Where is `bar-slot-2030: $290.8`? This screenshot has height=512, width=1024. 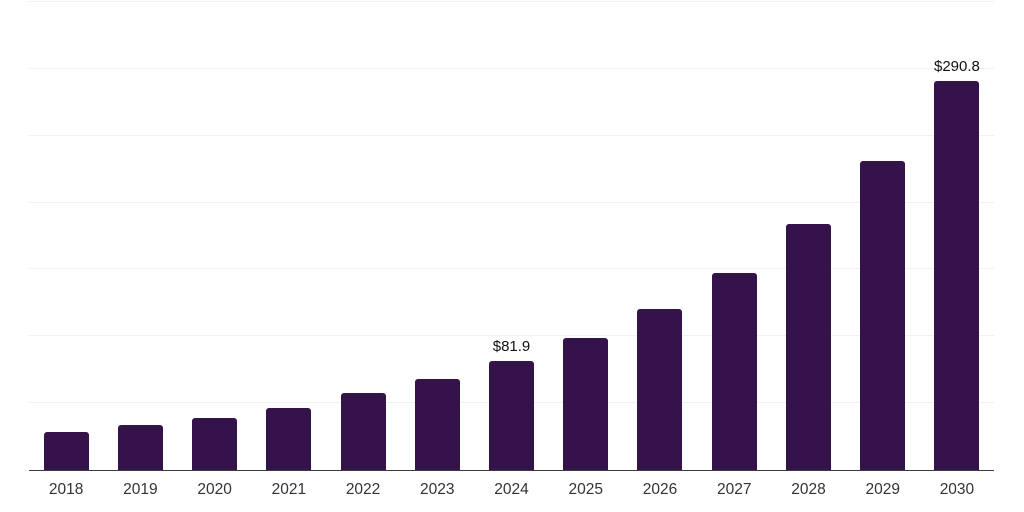 bar-slot-2030: $290.8 is located at coordinates (957, 236).